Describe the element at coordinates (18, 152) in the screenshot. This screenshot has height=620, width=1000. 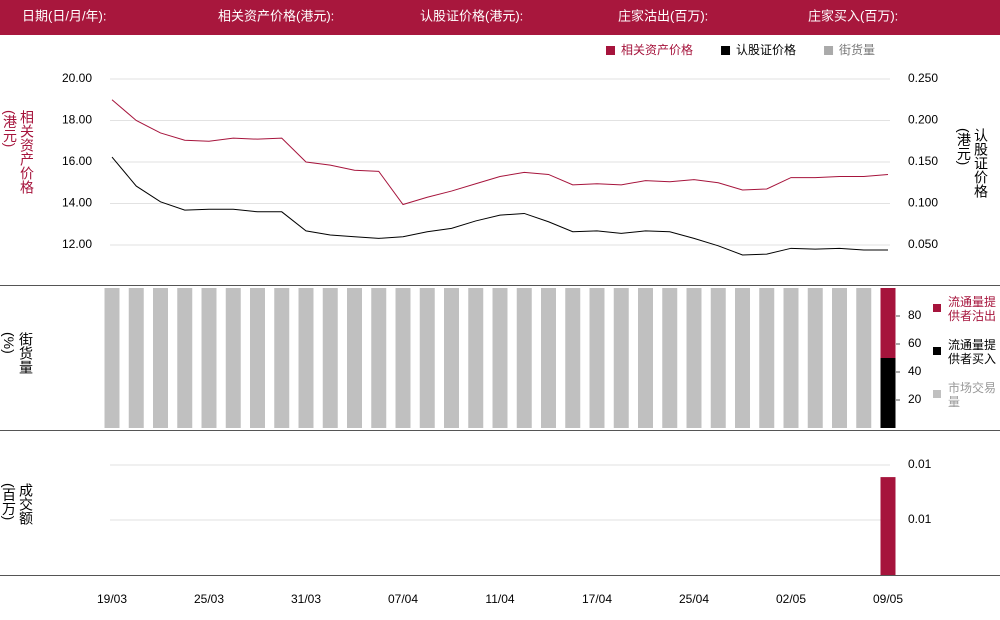
I see `y-axis-title: 相关资产价格(港元)` at that location.